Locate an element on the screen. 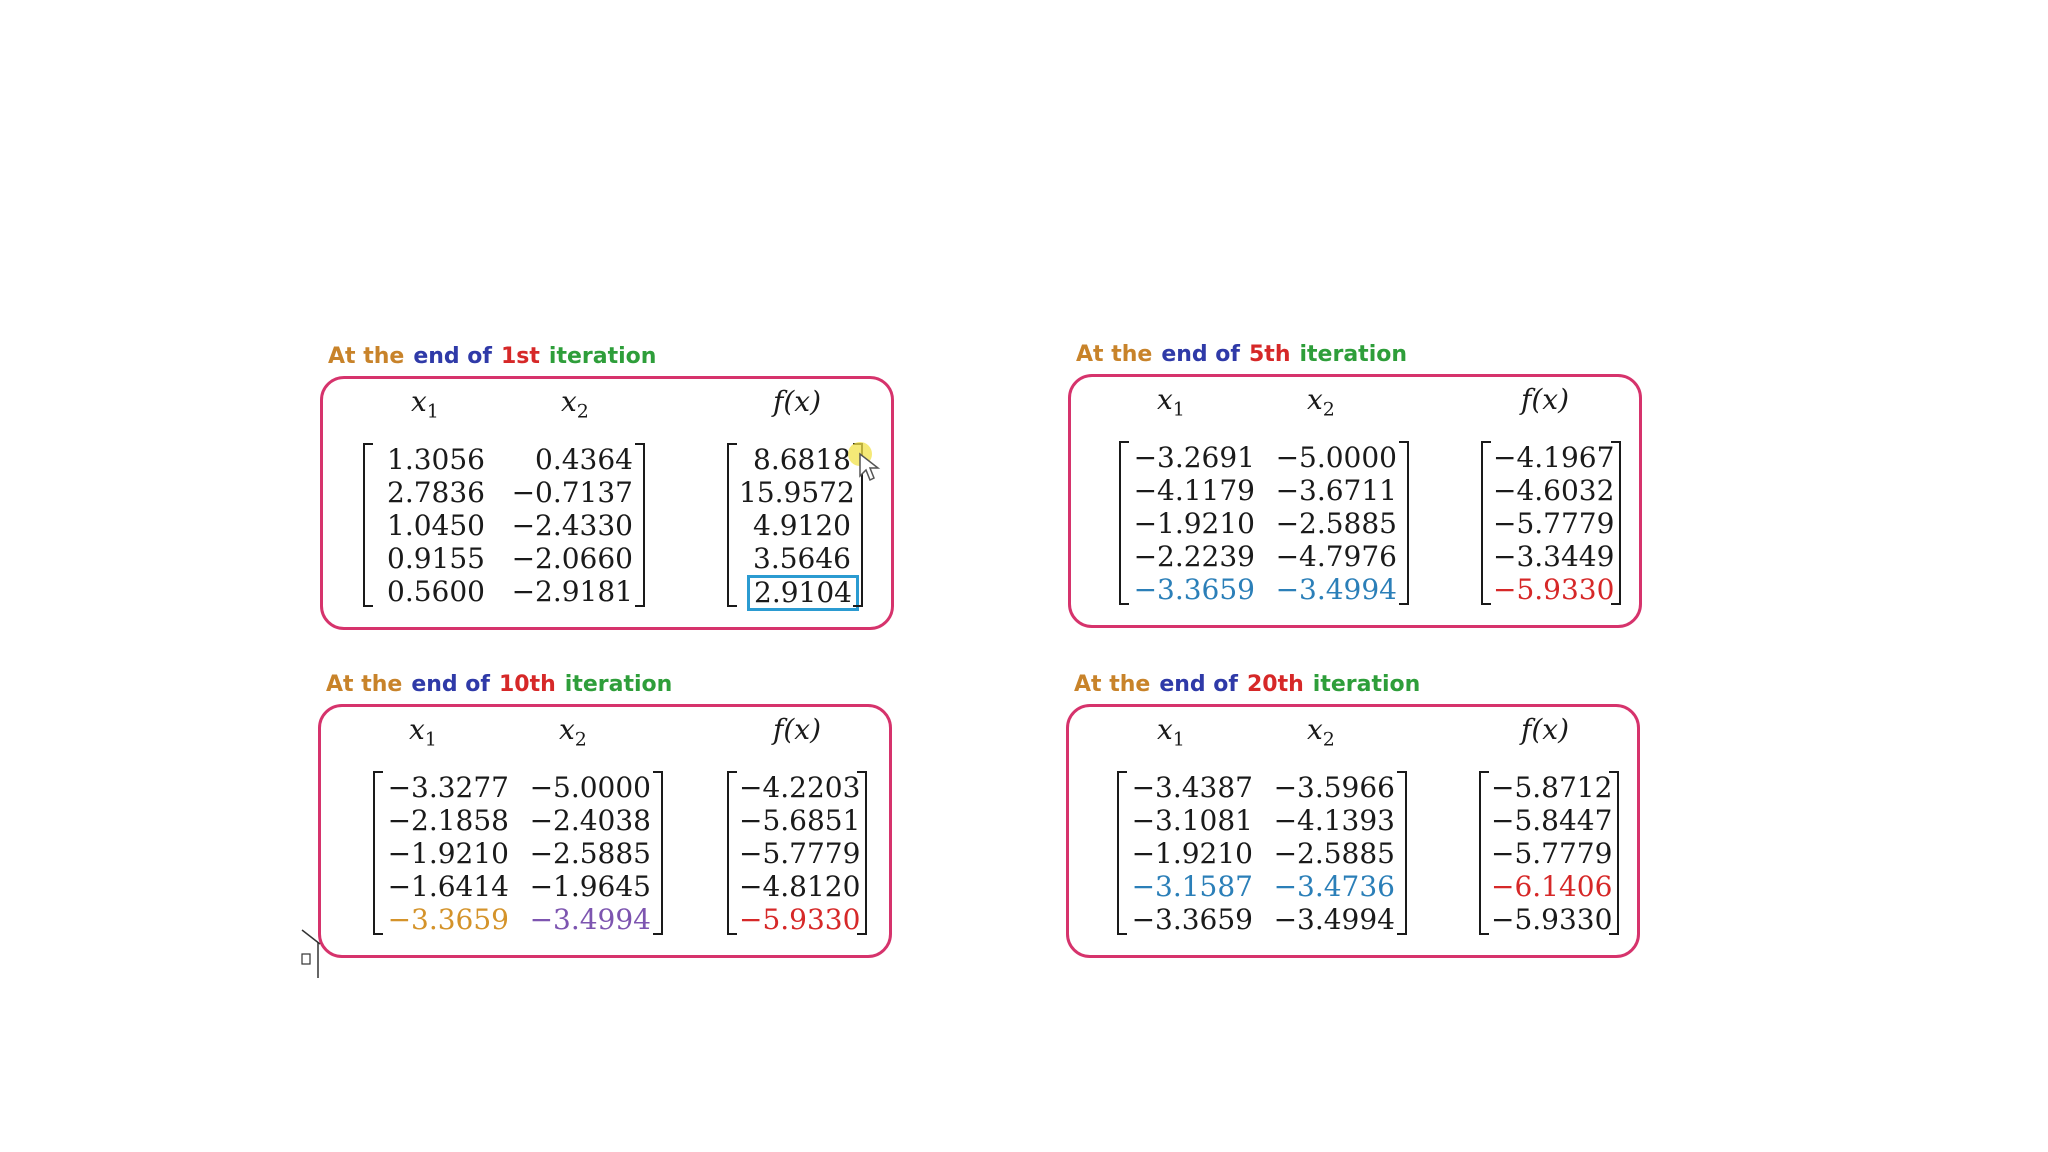  panel-caption: At the end of 10th iteration is located at coordinates (503, 685).